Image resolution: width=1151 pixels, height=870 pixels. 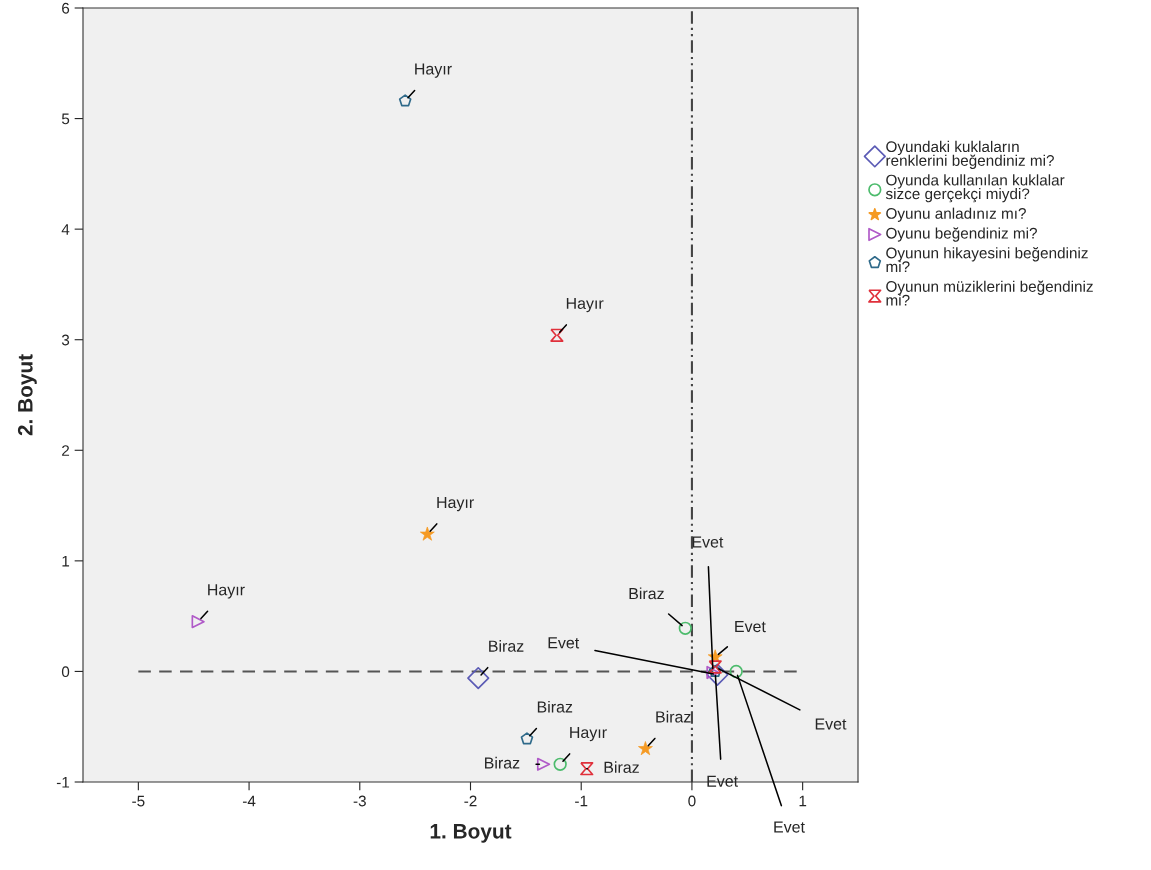 I want to click on x-tick-label: -2, so click(x=470, y=801).